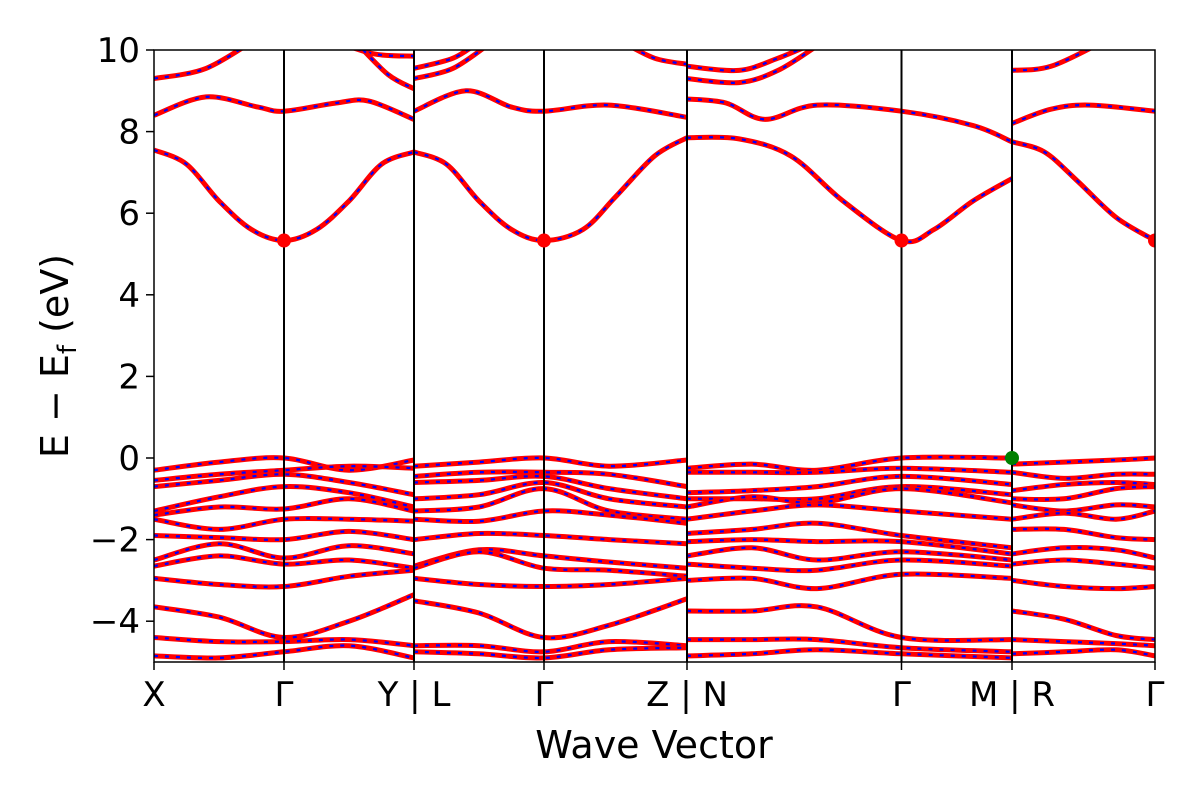  What do you see at coordinates (115, 622) in the screenshot?
I see `y-tick-label: −4` at bounding box center [115, 622].